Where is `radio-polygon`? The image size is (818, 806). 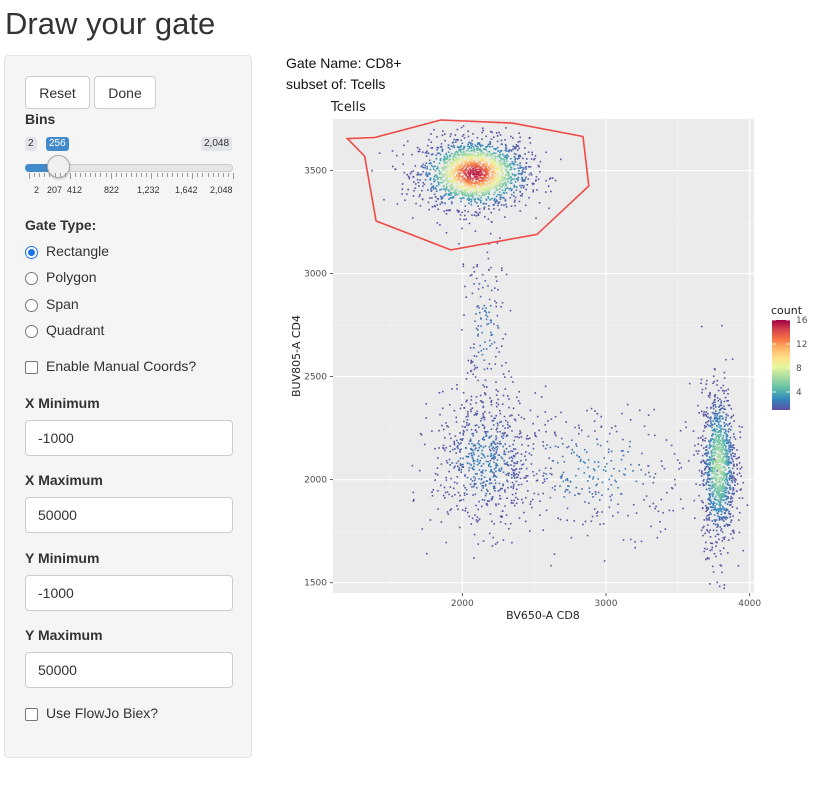 radio-polygon is located at coordinates (31, 278).